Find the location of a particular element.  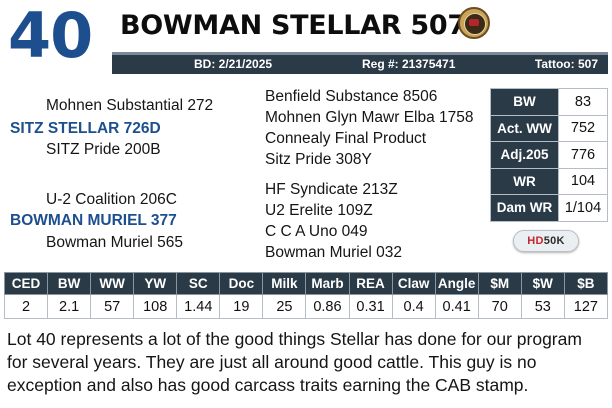

sire-dam: SITZ Pride 200B is located at coordinates (103, 149).